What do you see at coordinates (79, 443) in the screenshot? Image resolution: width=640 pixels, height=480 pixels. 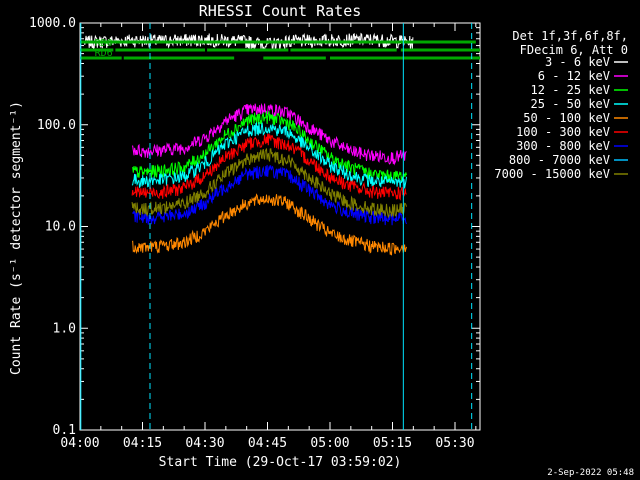 I see `x-tick-label: 04:00` at bounding box center [79, 443].